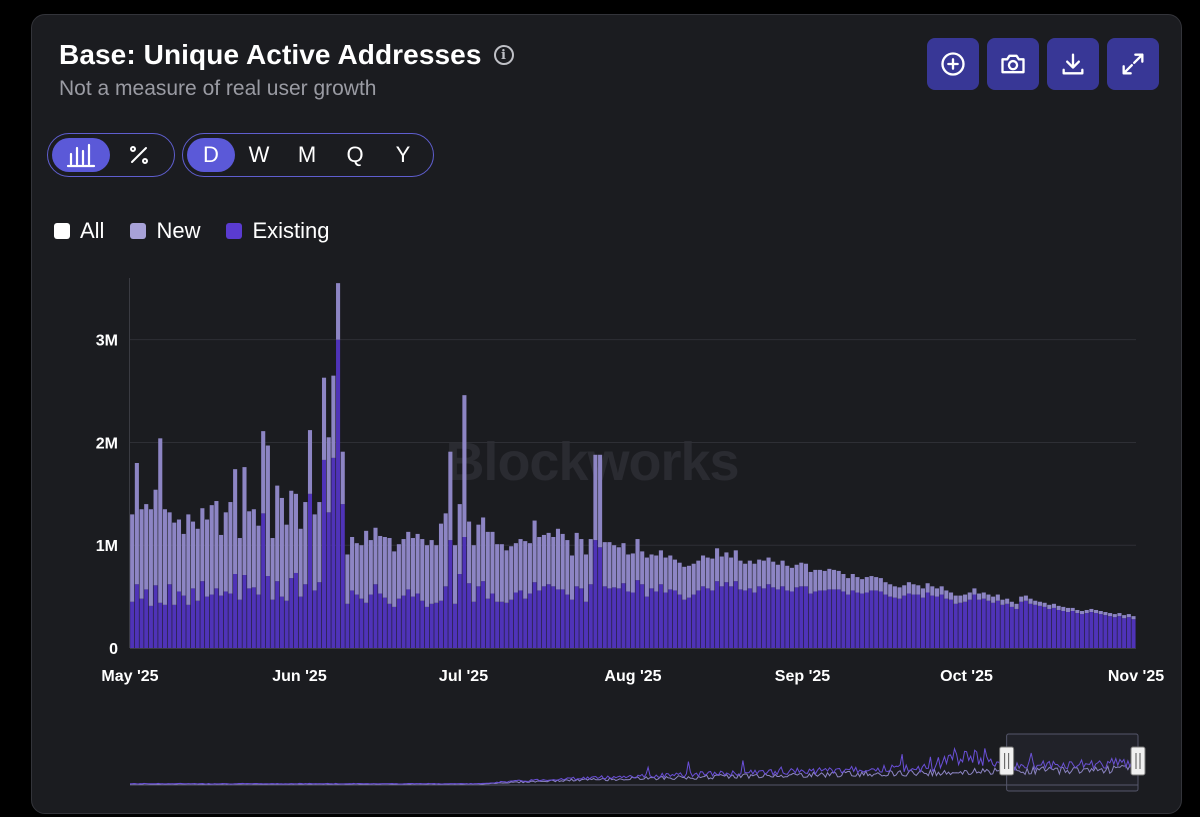 The image size is (1200, 817). I want to click on period-d-button: D, so click(211, 155).